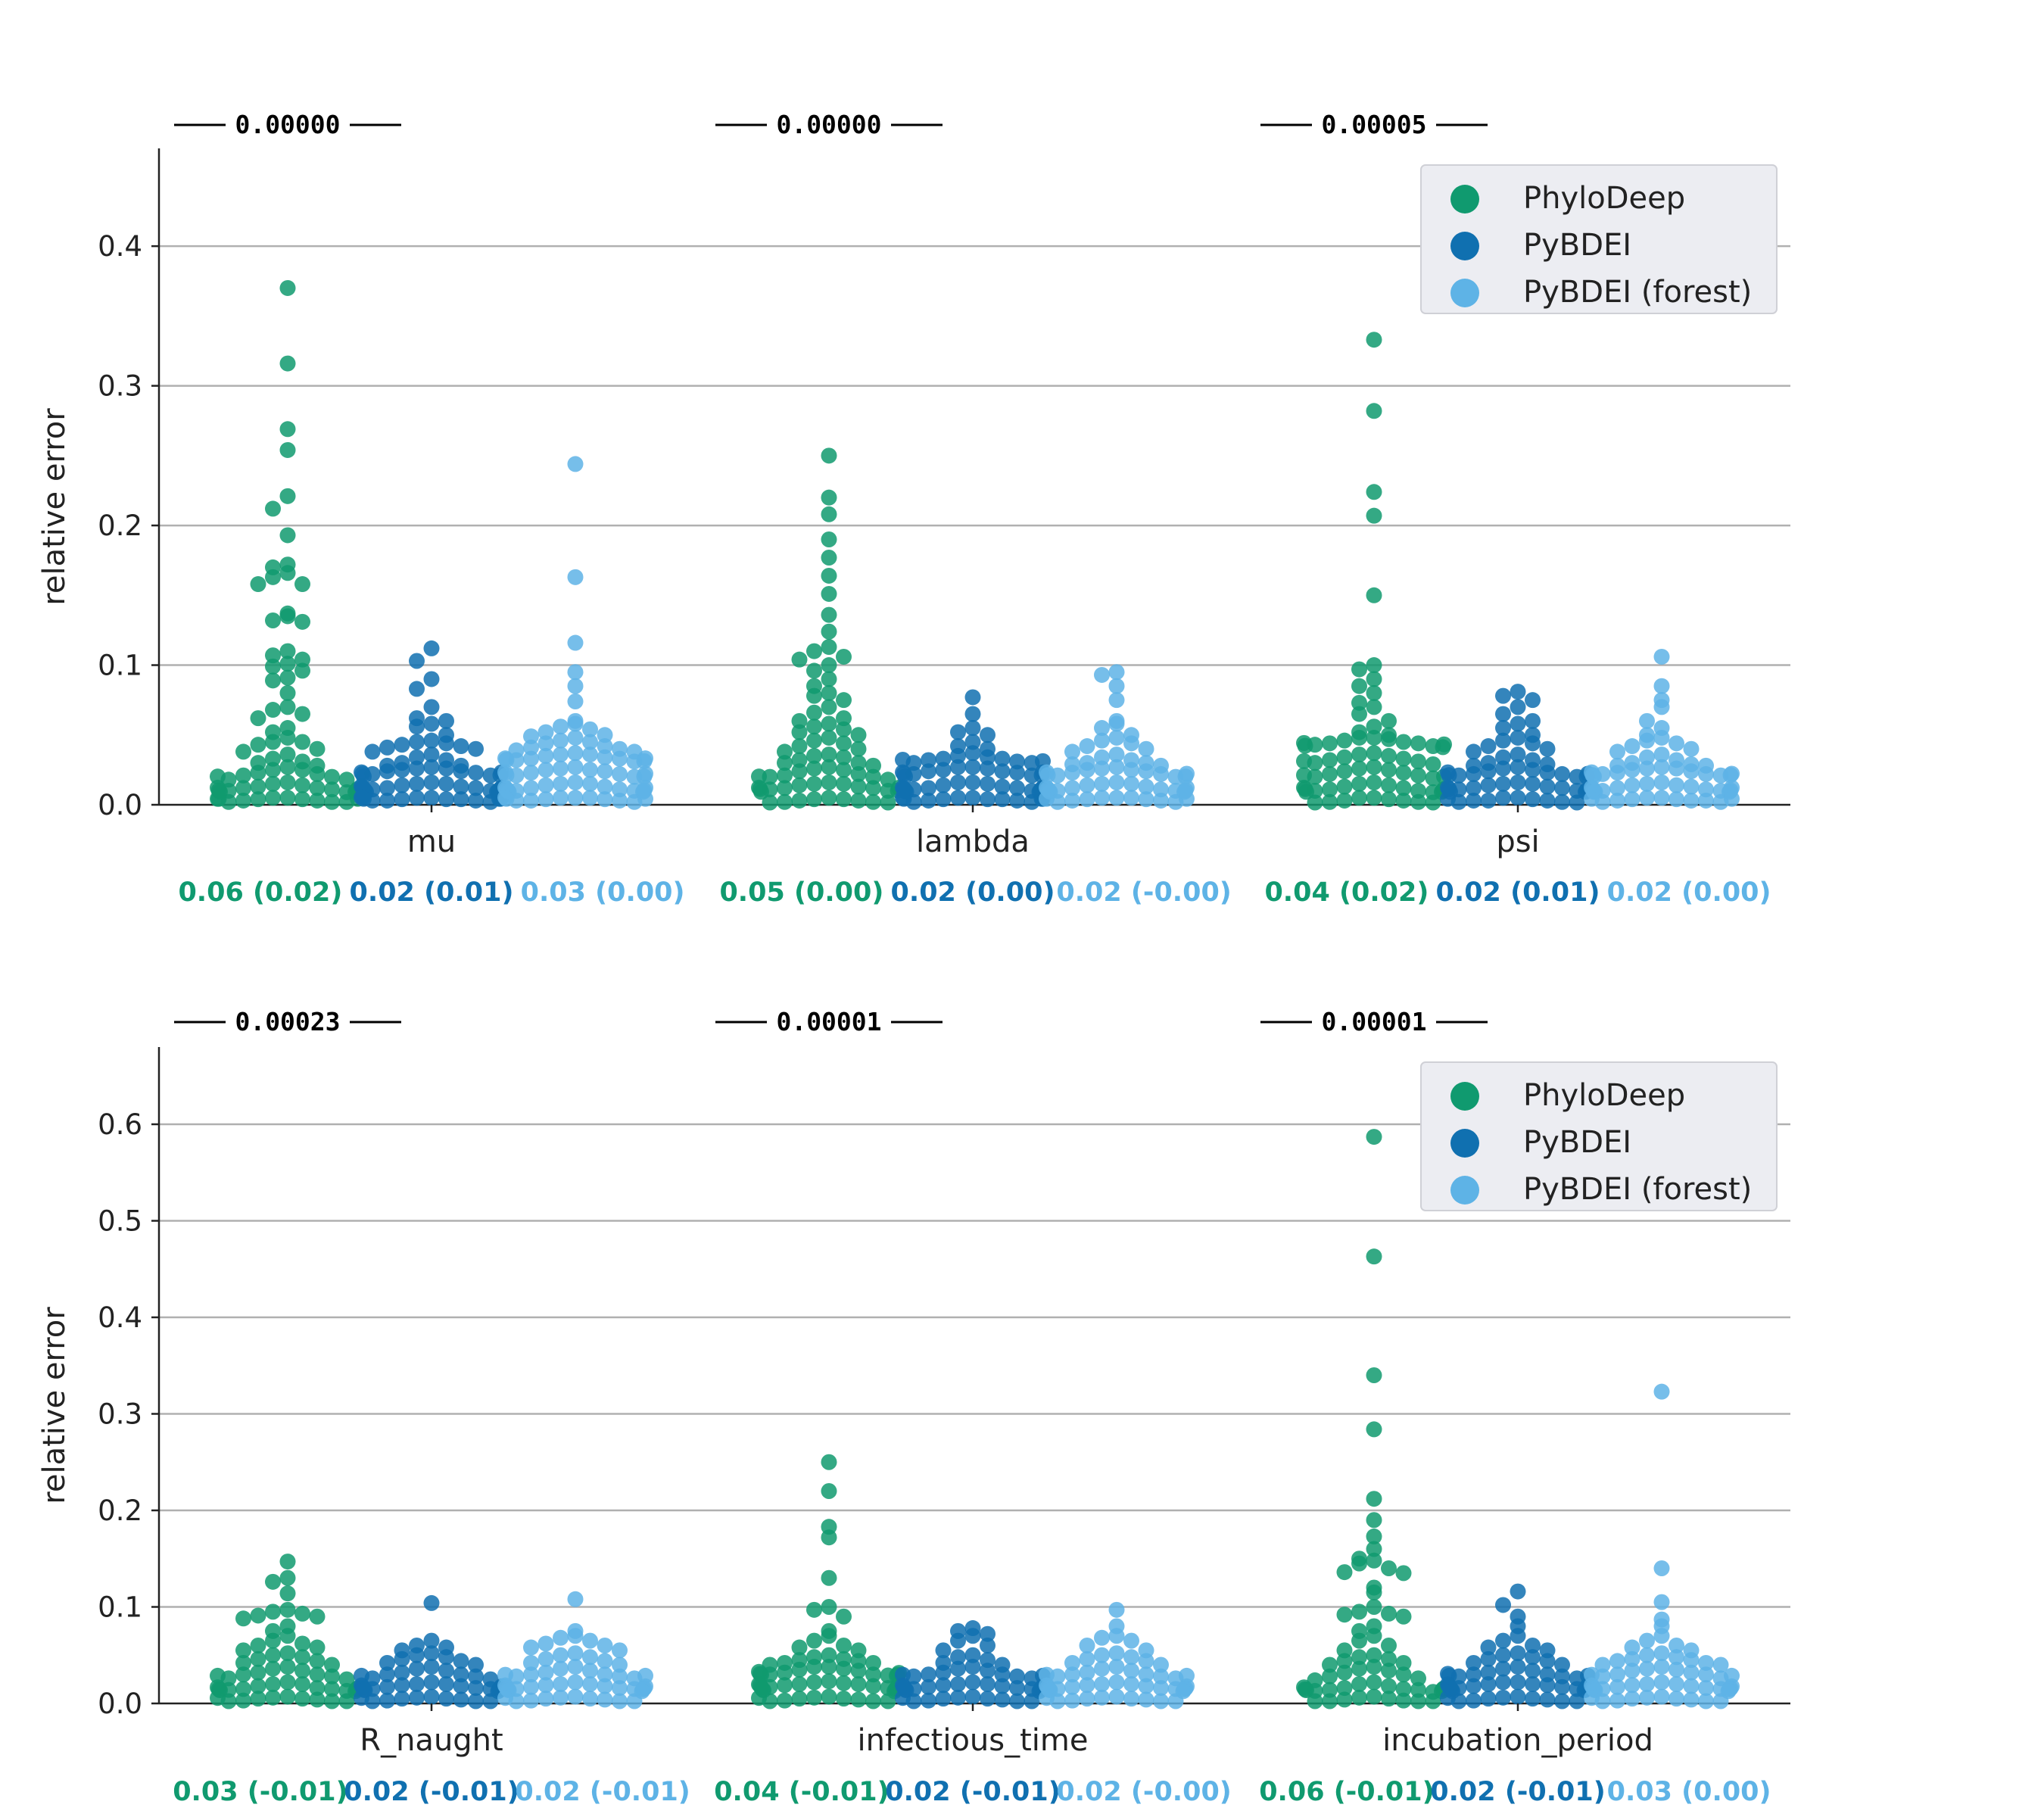  I want to click on legend-label: PhyloDeep, so click(1604, 1095).